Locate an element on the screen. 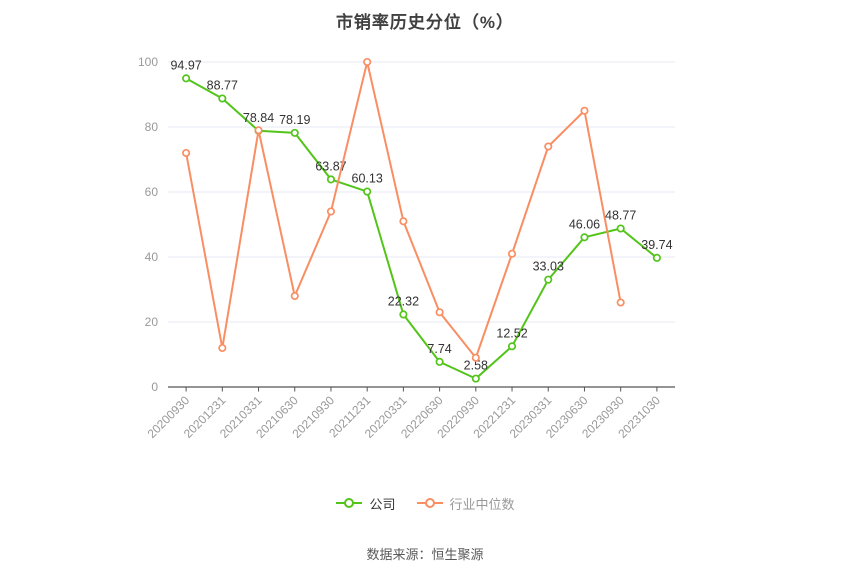 This screenshot has width=850, height=575. data-label: 48.77 is located at coordinates (620, 215).